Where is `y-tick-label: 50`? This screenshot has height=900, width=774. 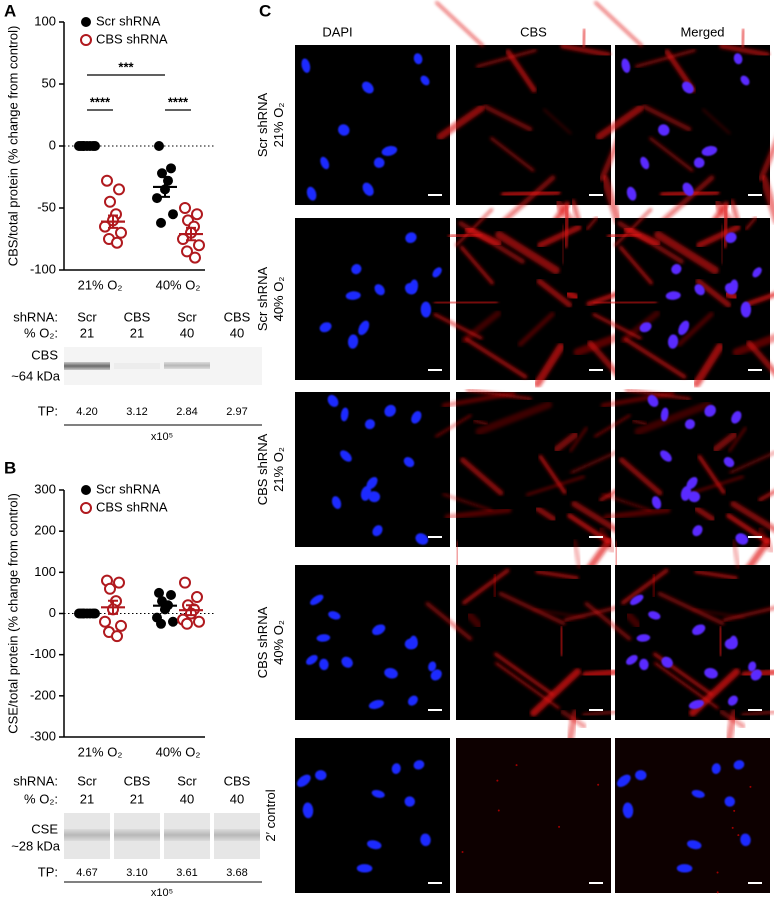
y-tick-label: 50 is located at coordinates (49, 82).